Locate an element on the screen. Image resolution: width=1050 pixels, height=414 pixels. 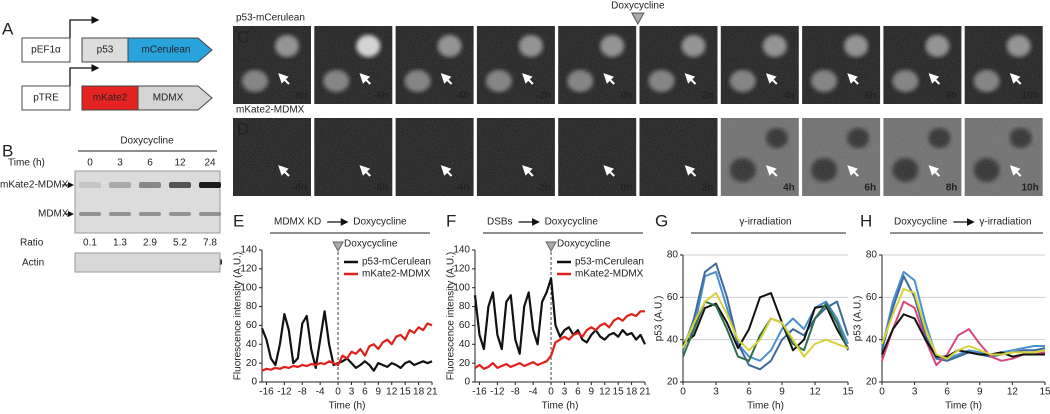
tag-label: mKate2 is located at coordinates (110, 98).